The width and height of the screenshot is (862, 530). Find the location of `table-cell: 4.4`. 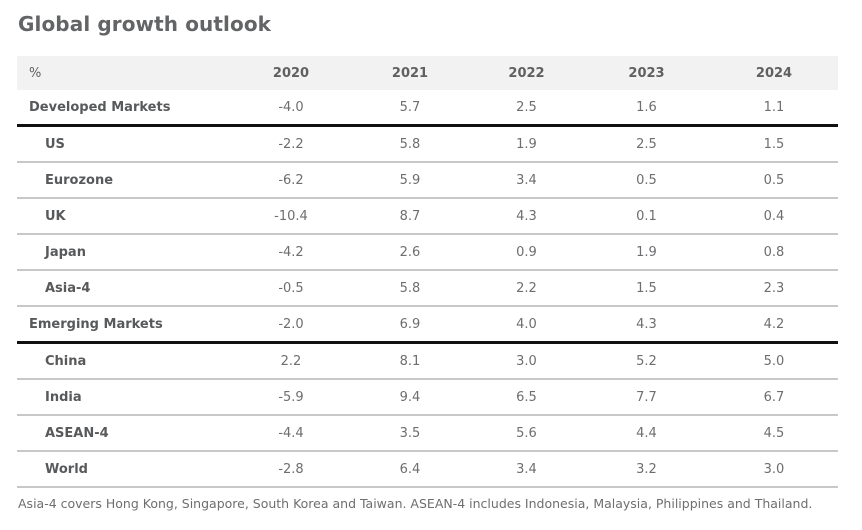

table-cell: 4.4 is located at coordinates (646, 433).